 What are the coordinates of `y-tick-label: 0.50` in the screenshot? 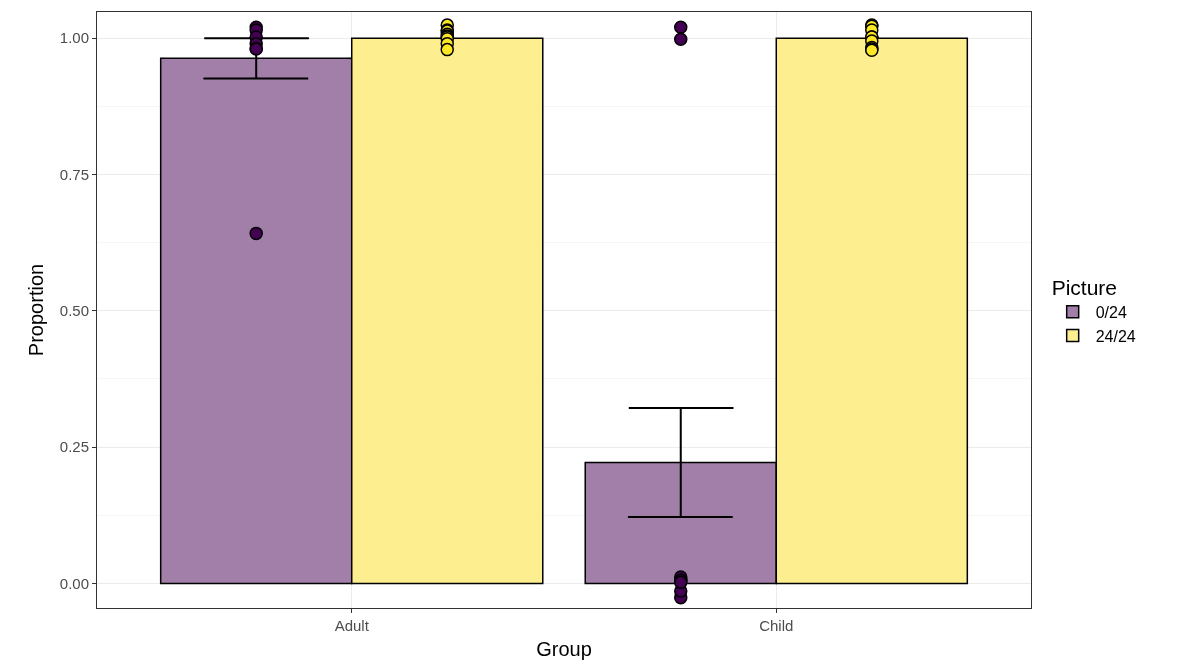 It's located at (74, 311).